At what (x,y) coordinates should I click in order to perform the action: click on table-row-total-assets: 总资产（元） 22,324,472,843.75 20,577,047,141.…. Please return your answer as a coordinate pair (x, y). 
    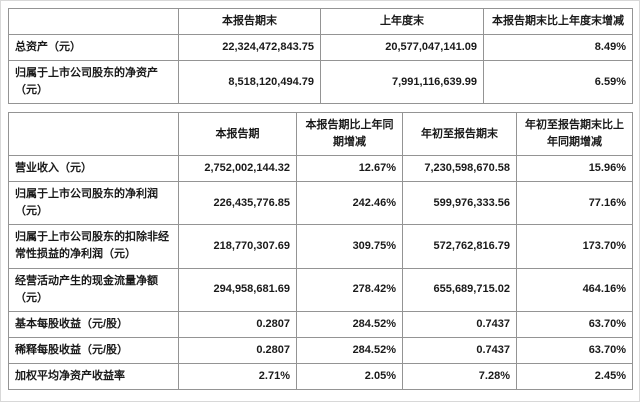
    Looking at the image, I should click on (320, 48).